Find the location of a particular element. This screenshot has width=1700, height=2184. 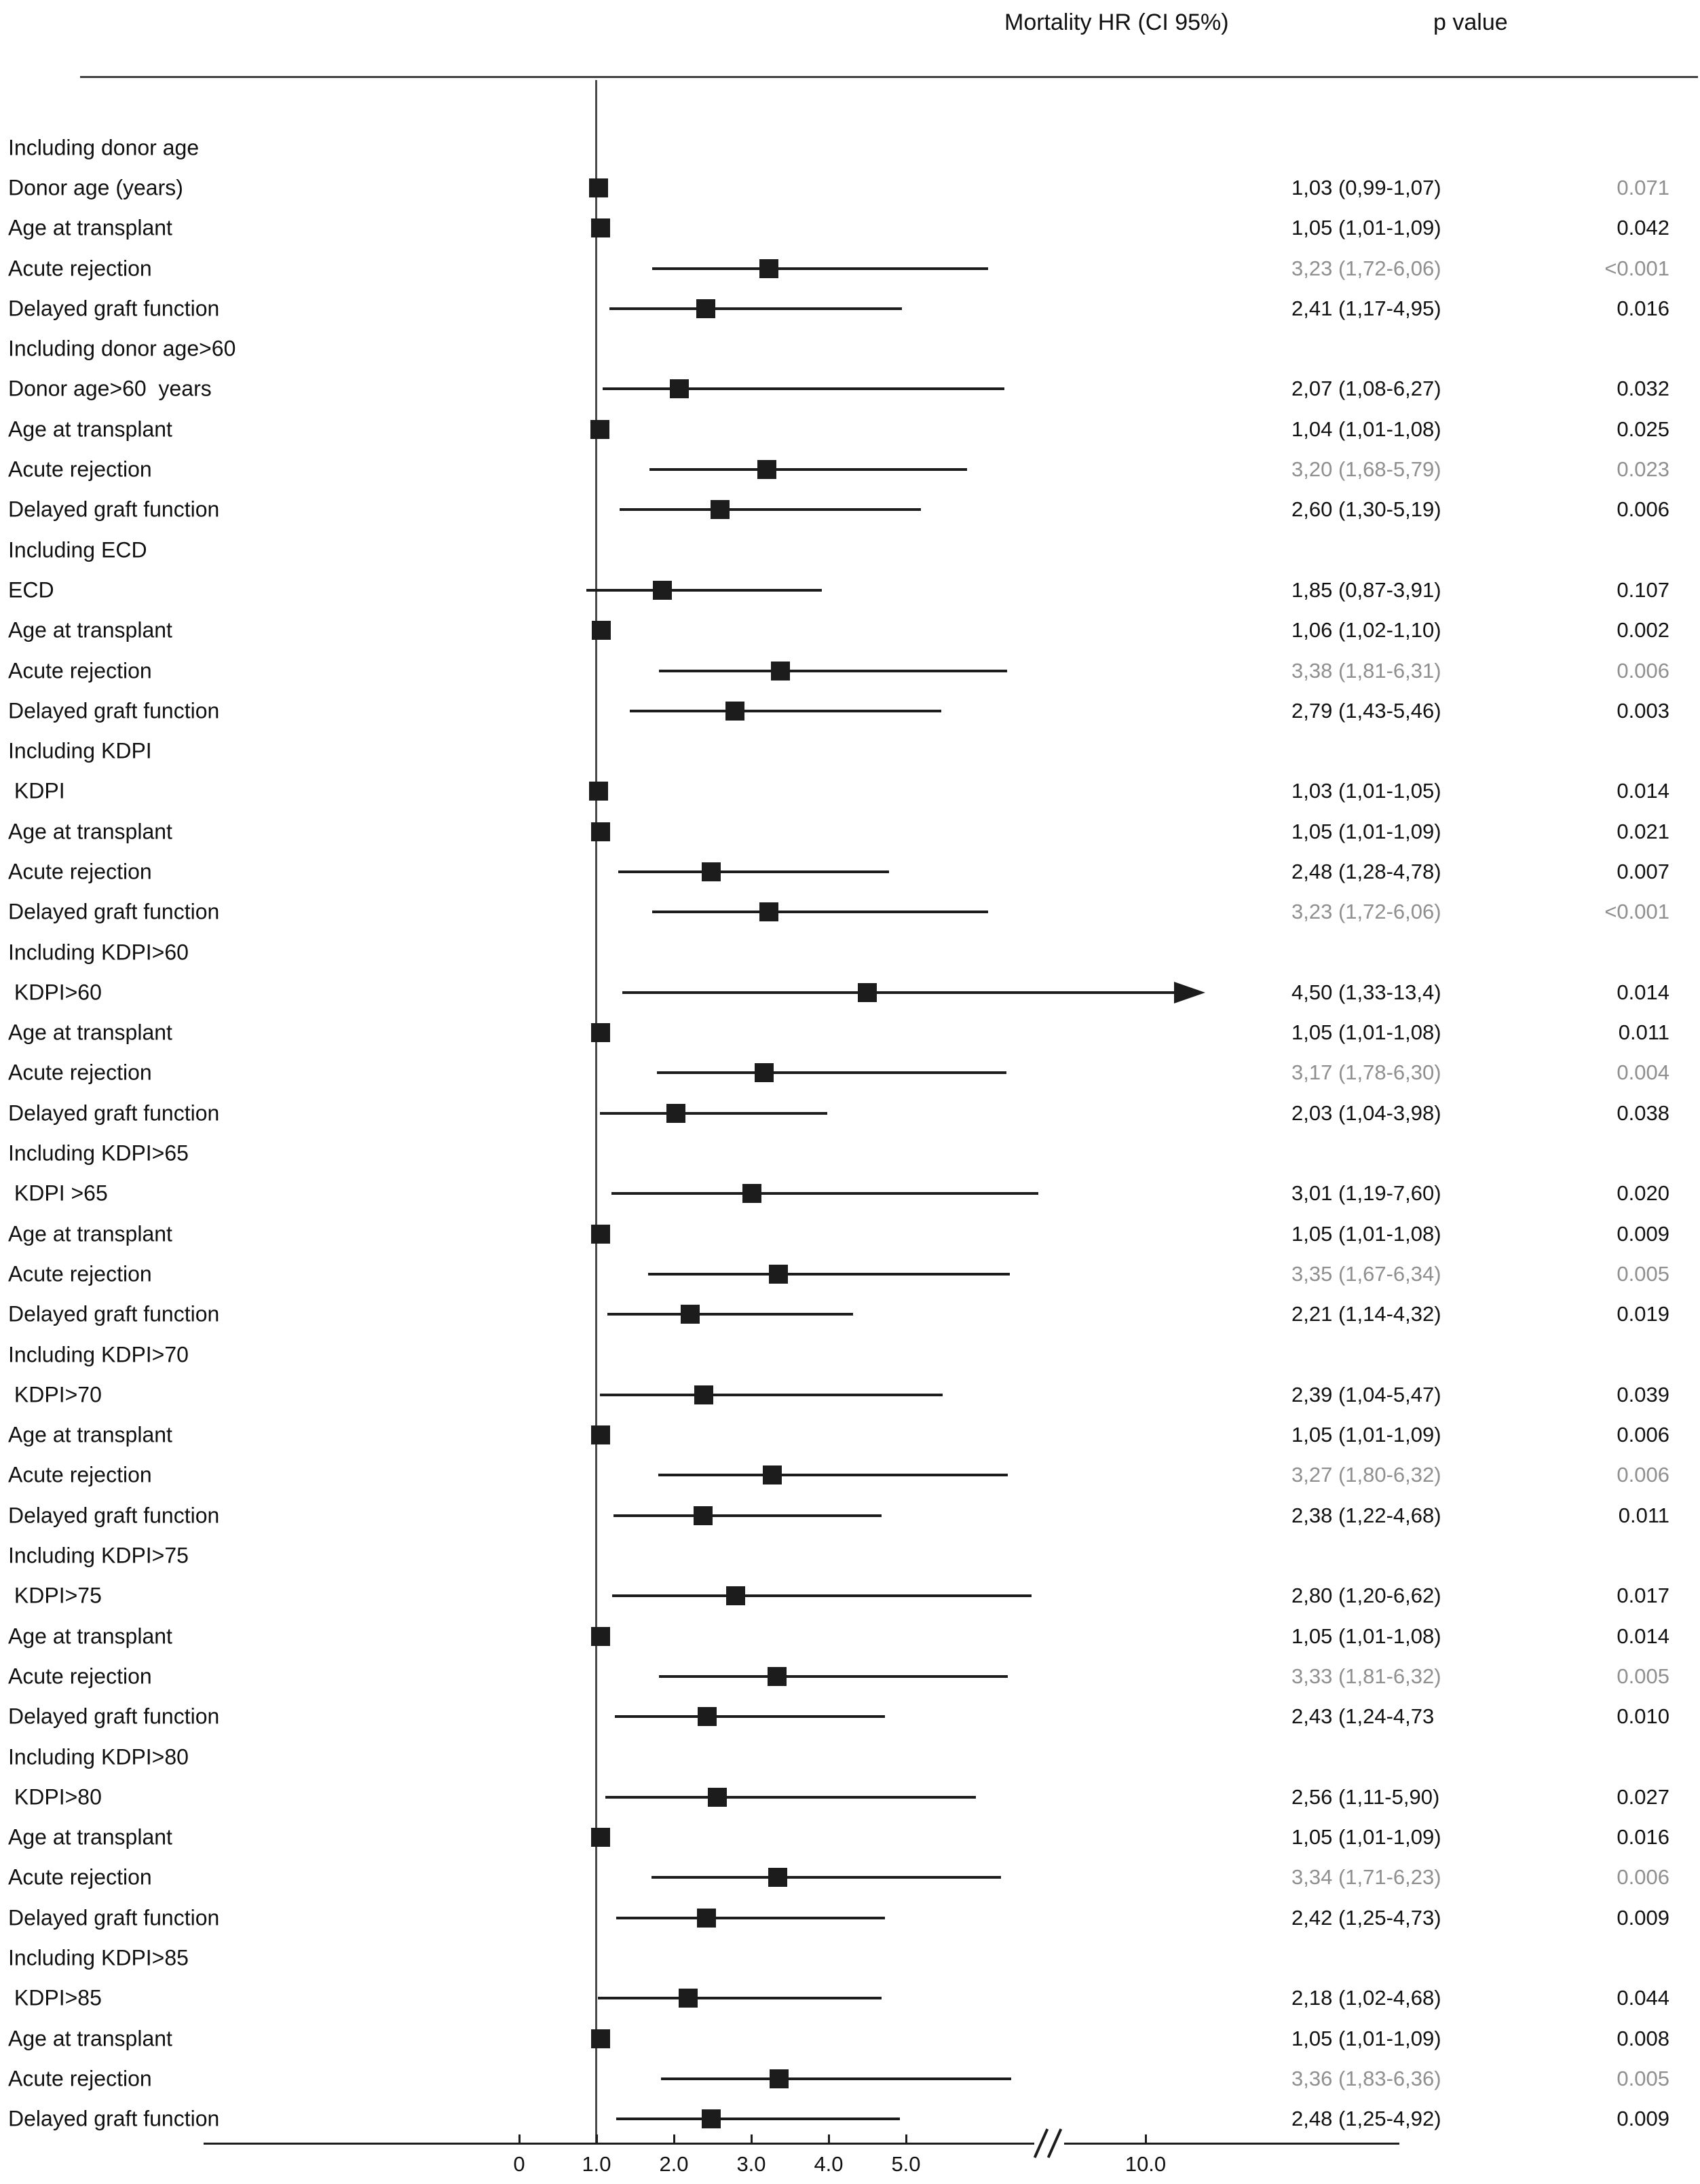

p-value: 0.007 is located at coordinates (1643, 871).